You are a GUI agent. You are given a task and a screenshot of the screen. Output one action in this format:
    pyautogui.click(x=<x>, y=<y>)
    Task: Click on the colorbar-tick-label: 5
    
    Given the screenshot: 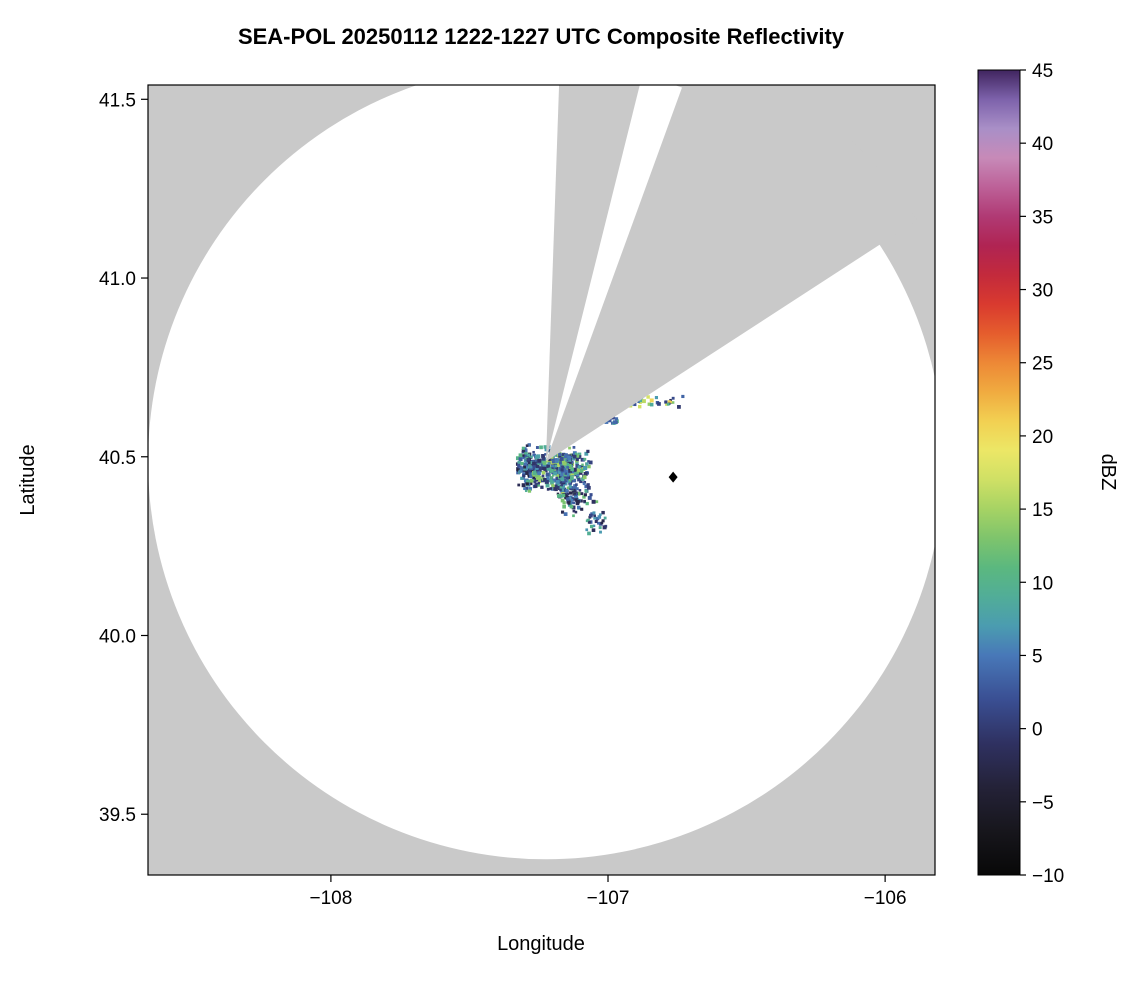 What is the action you would take?
    pyautogui.click(x=1037, y=656)
    